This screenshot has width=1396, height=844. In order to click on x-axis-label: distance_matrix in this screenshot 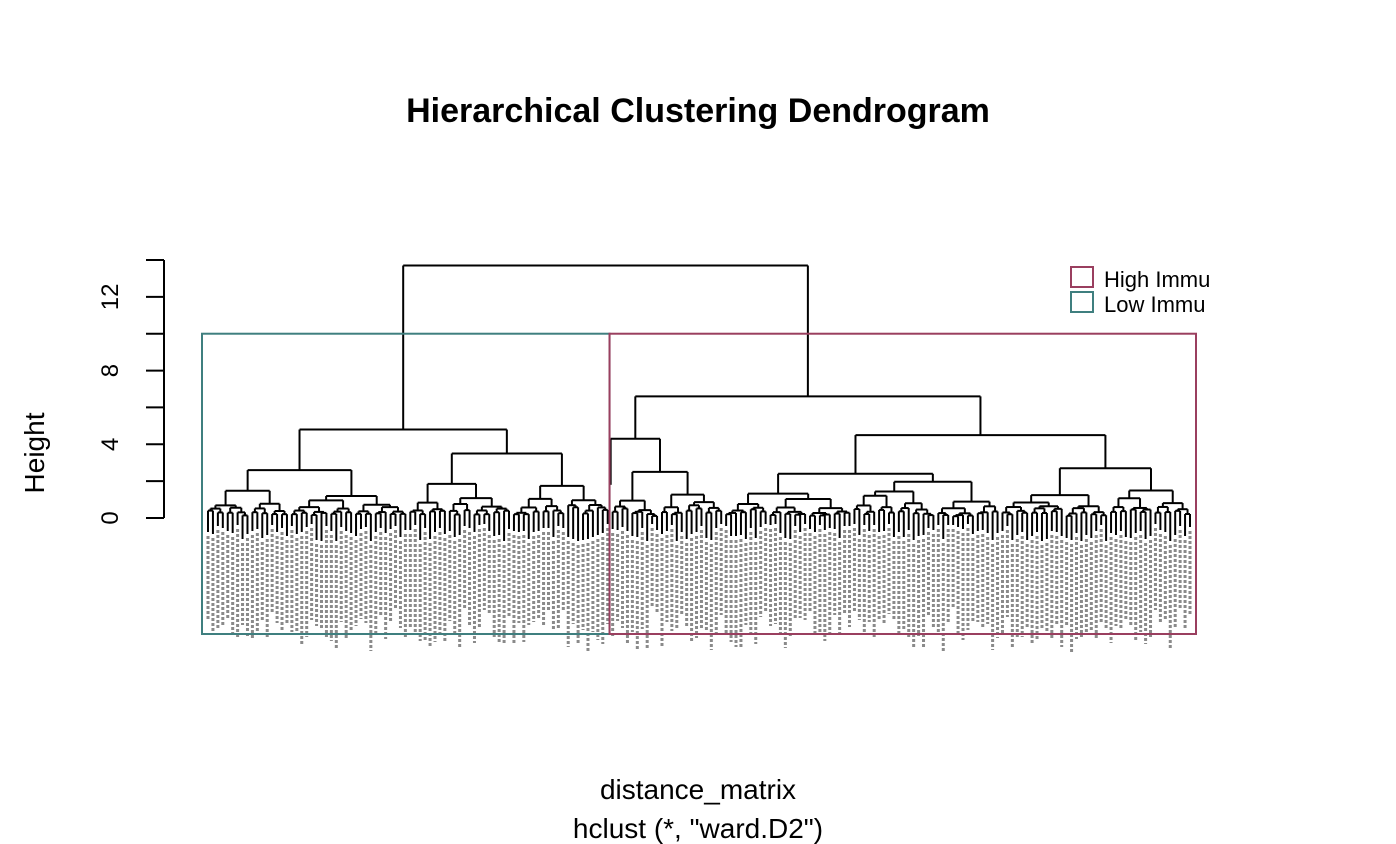, I will do `click(698, 789)`.